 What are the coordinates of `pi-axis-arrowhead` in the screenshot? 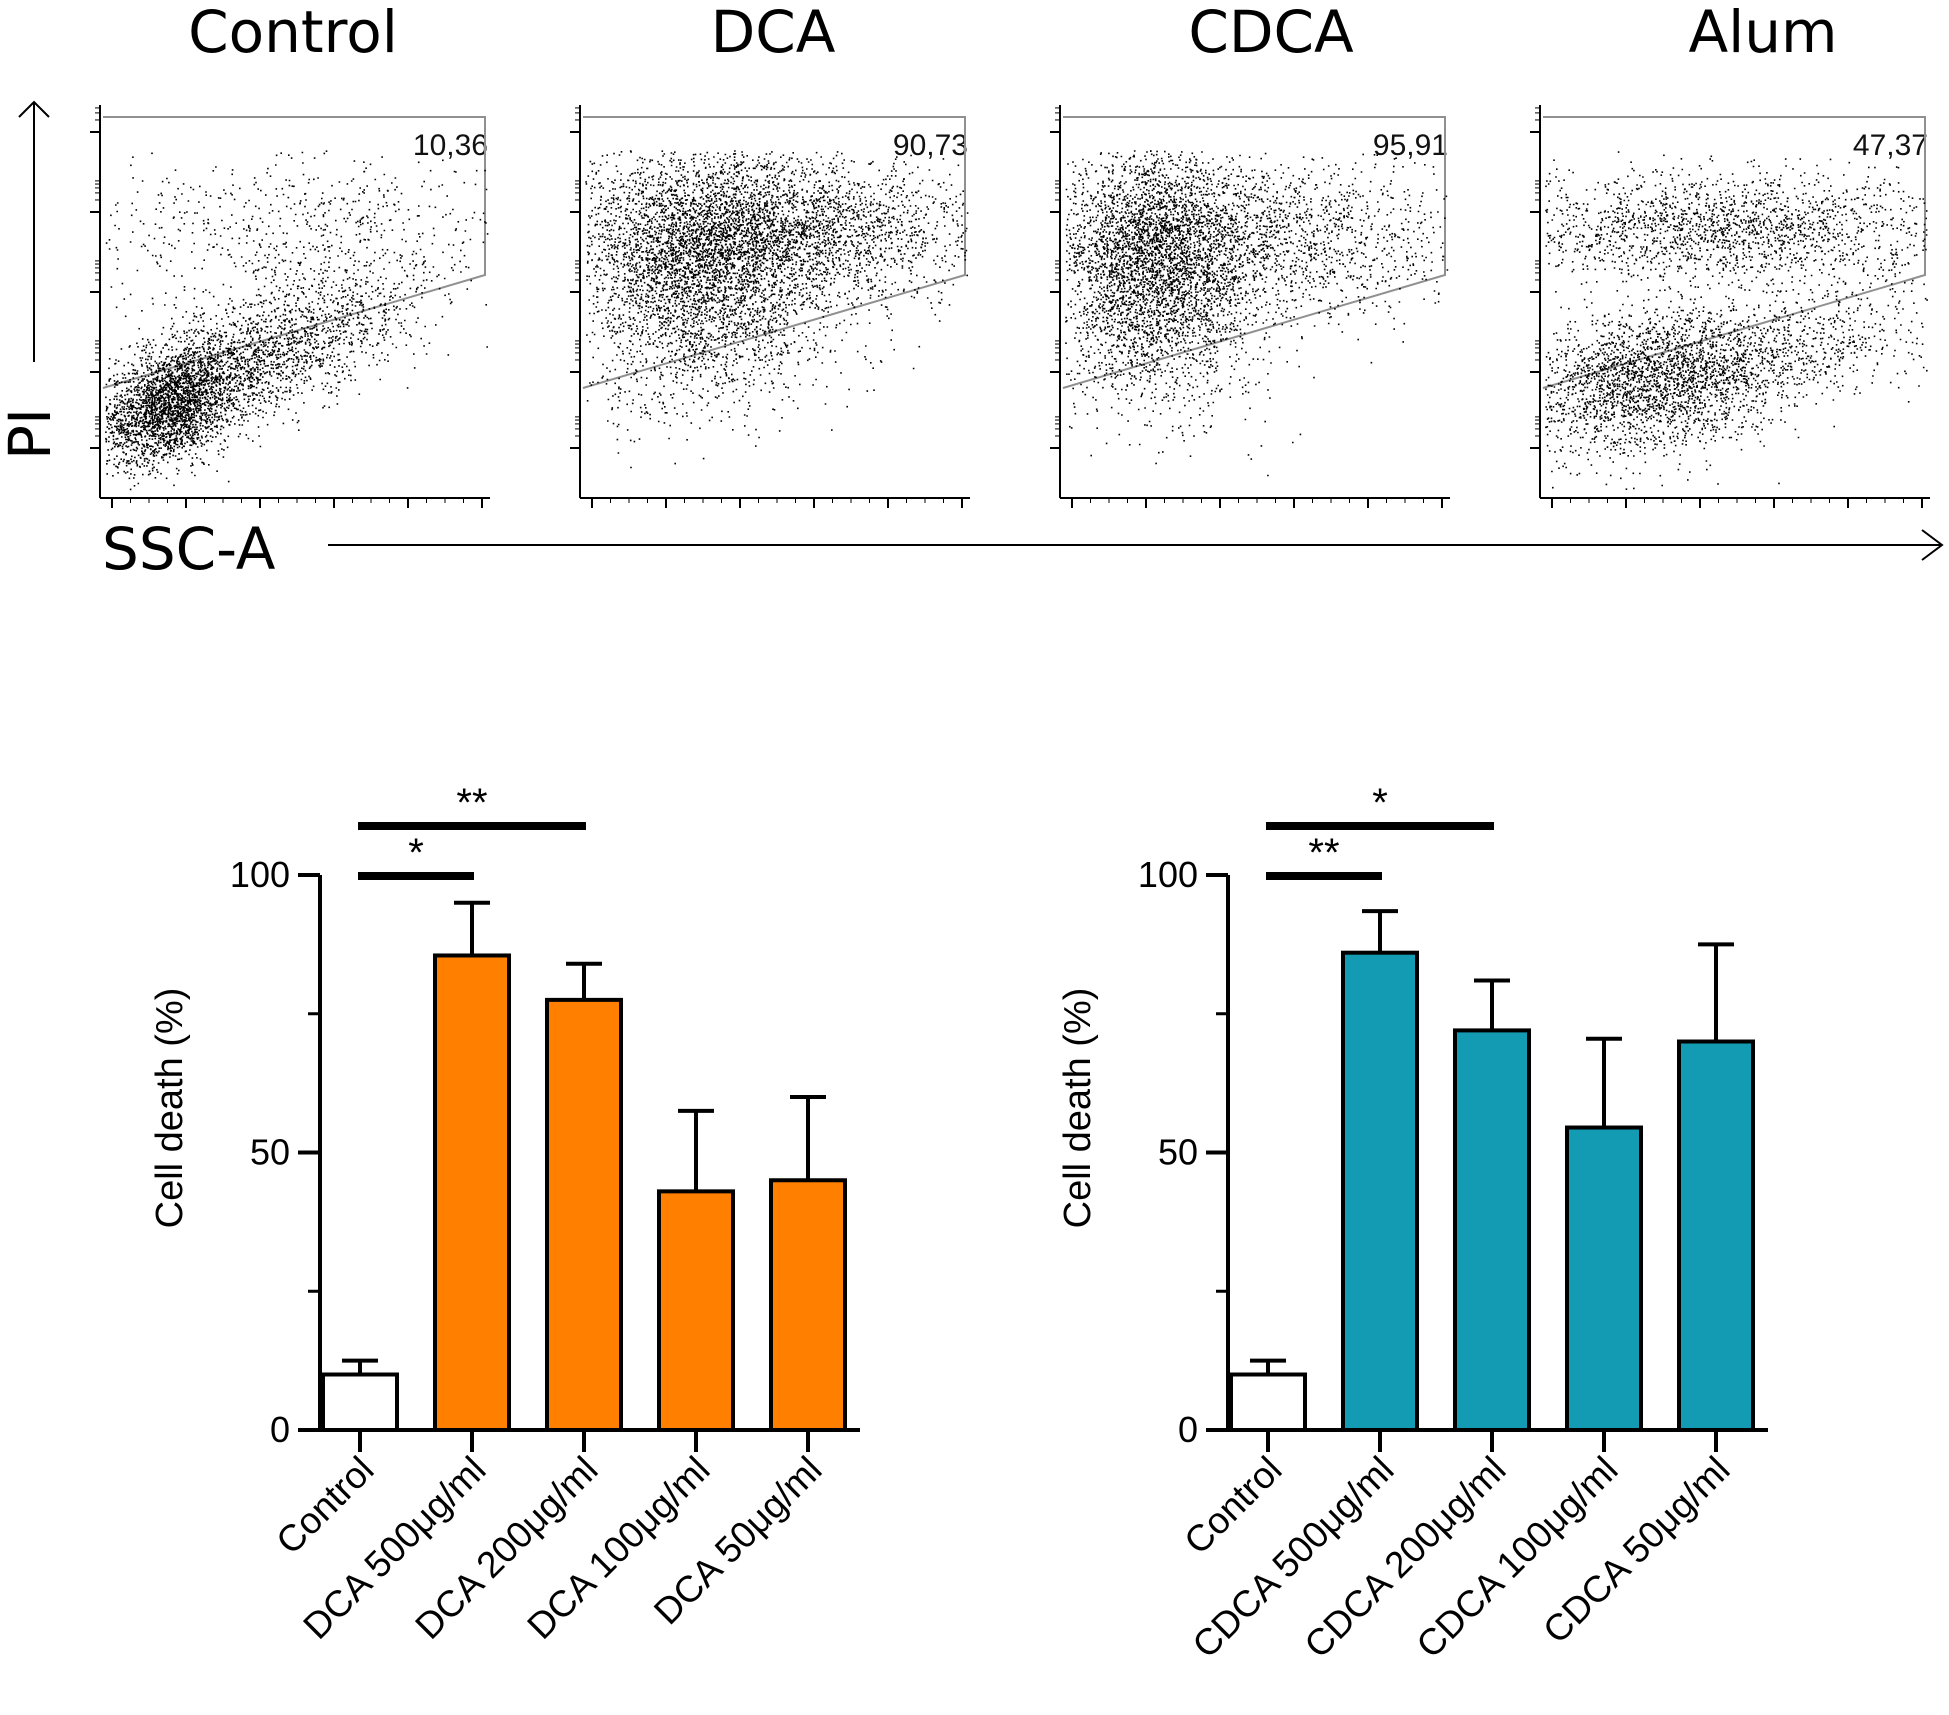 It's located at (34, 109).